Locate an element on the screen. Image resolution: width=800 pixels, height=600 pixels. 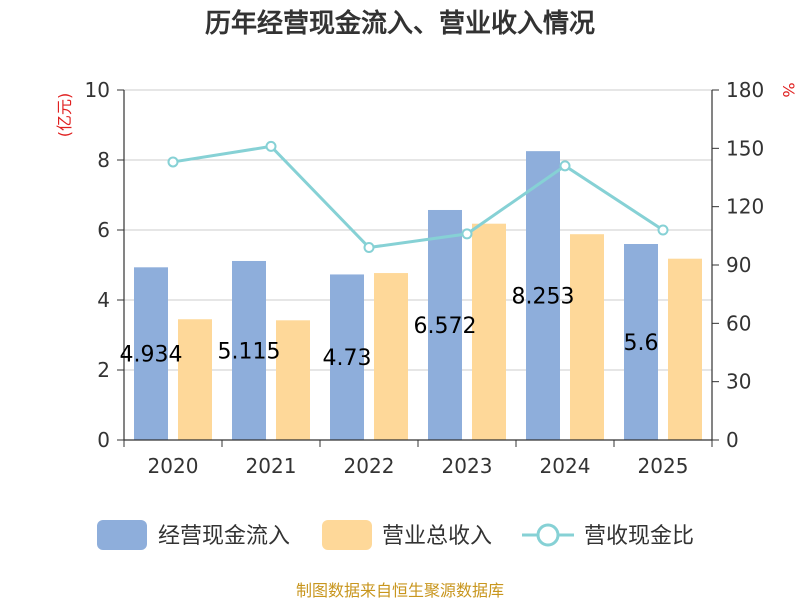
left-axis-tick-label: 6 is located at coordinates (103, 230).